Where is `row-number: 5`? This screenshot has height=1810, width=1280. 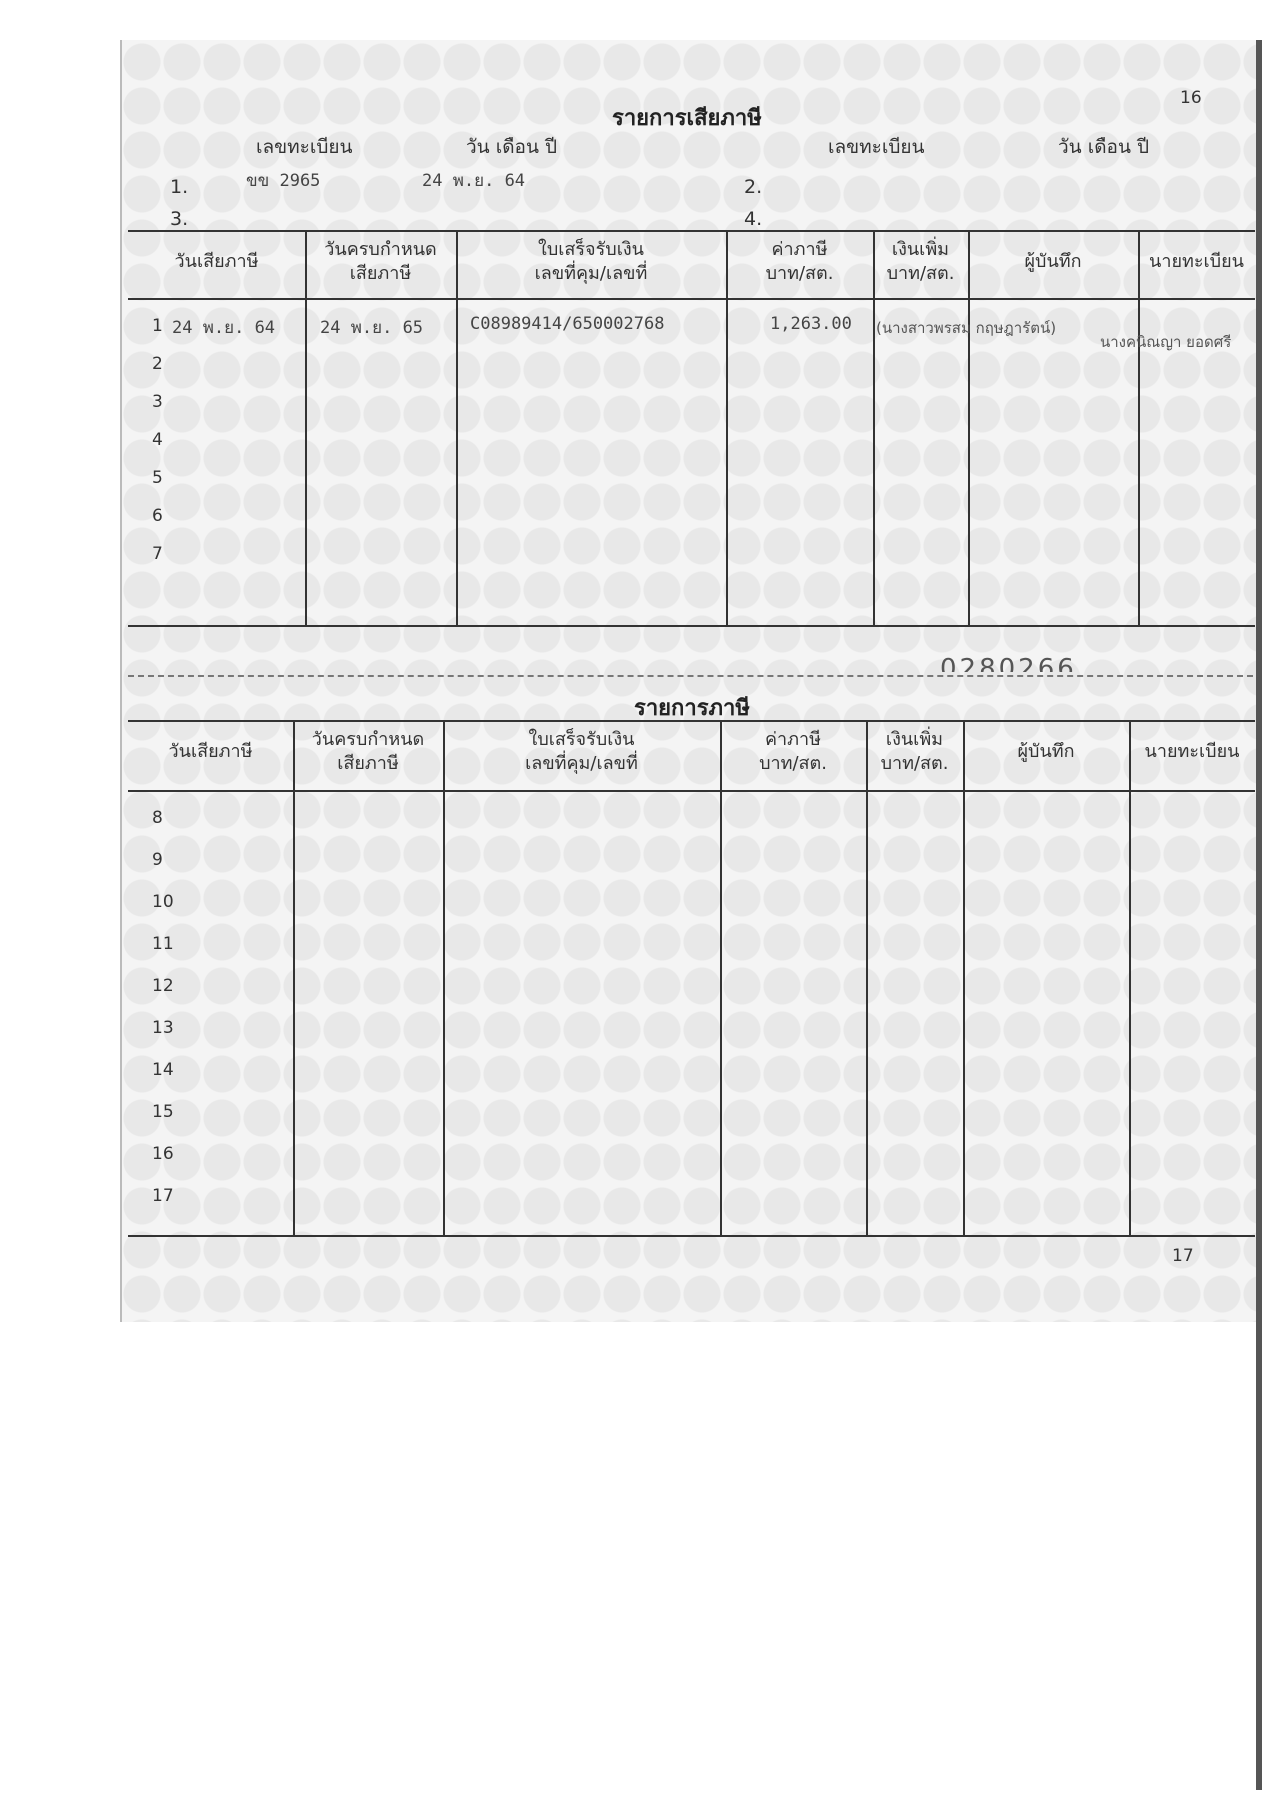 row-number: 5 is located at coordinates (157, 478).